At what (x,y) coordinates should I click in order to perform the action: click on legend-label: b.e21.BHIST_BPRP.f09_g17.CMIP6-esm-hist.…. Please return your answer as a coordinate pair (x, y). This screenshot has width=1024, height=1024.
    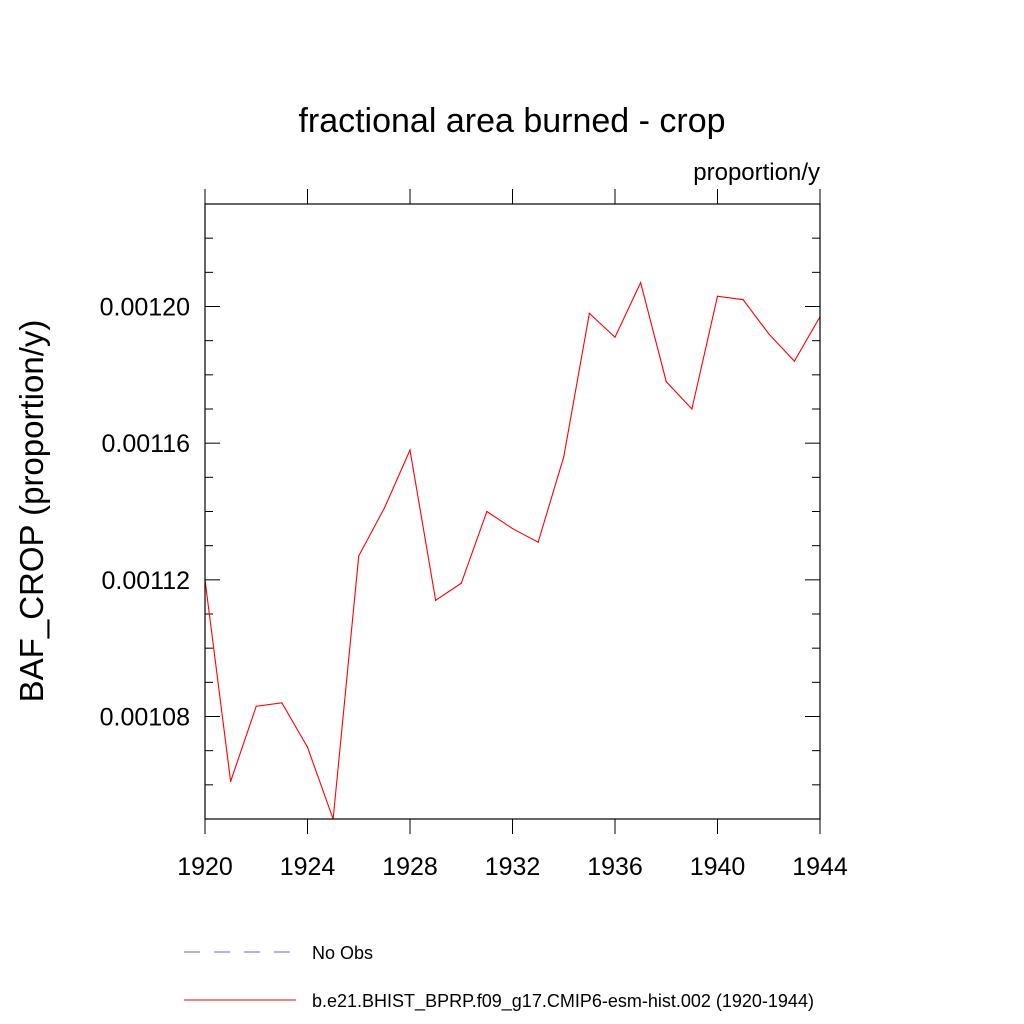
    Looking at the image, I should click on (563, 1001).